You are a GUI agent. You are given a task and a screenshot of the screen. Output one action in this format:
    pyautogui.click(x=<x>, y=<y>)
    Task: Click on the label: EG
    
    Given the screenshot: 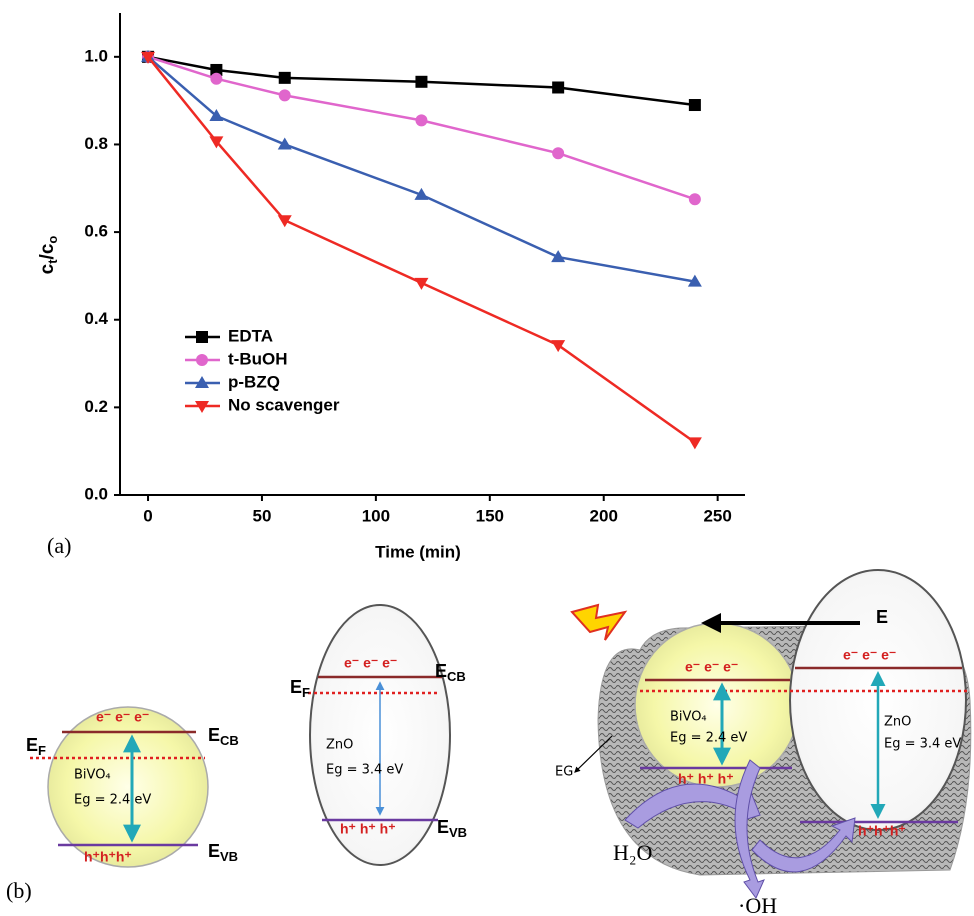 What is the action you would take?
    pyautogui.click(x=564, y=772)
    